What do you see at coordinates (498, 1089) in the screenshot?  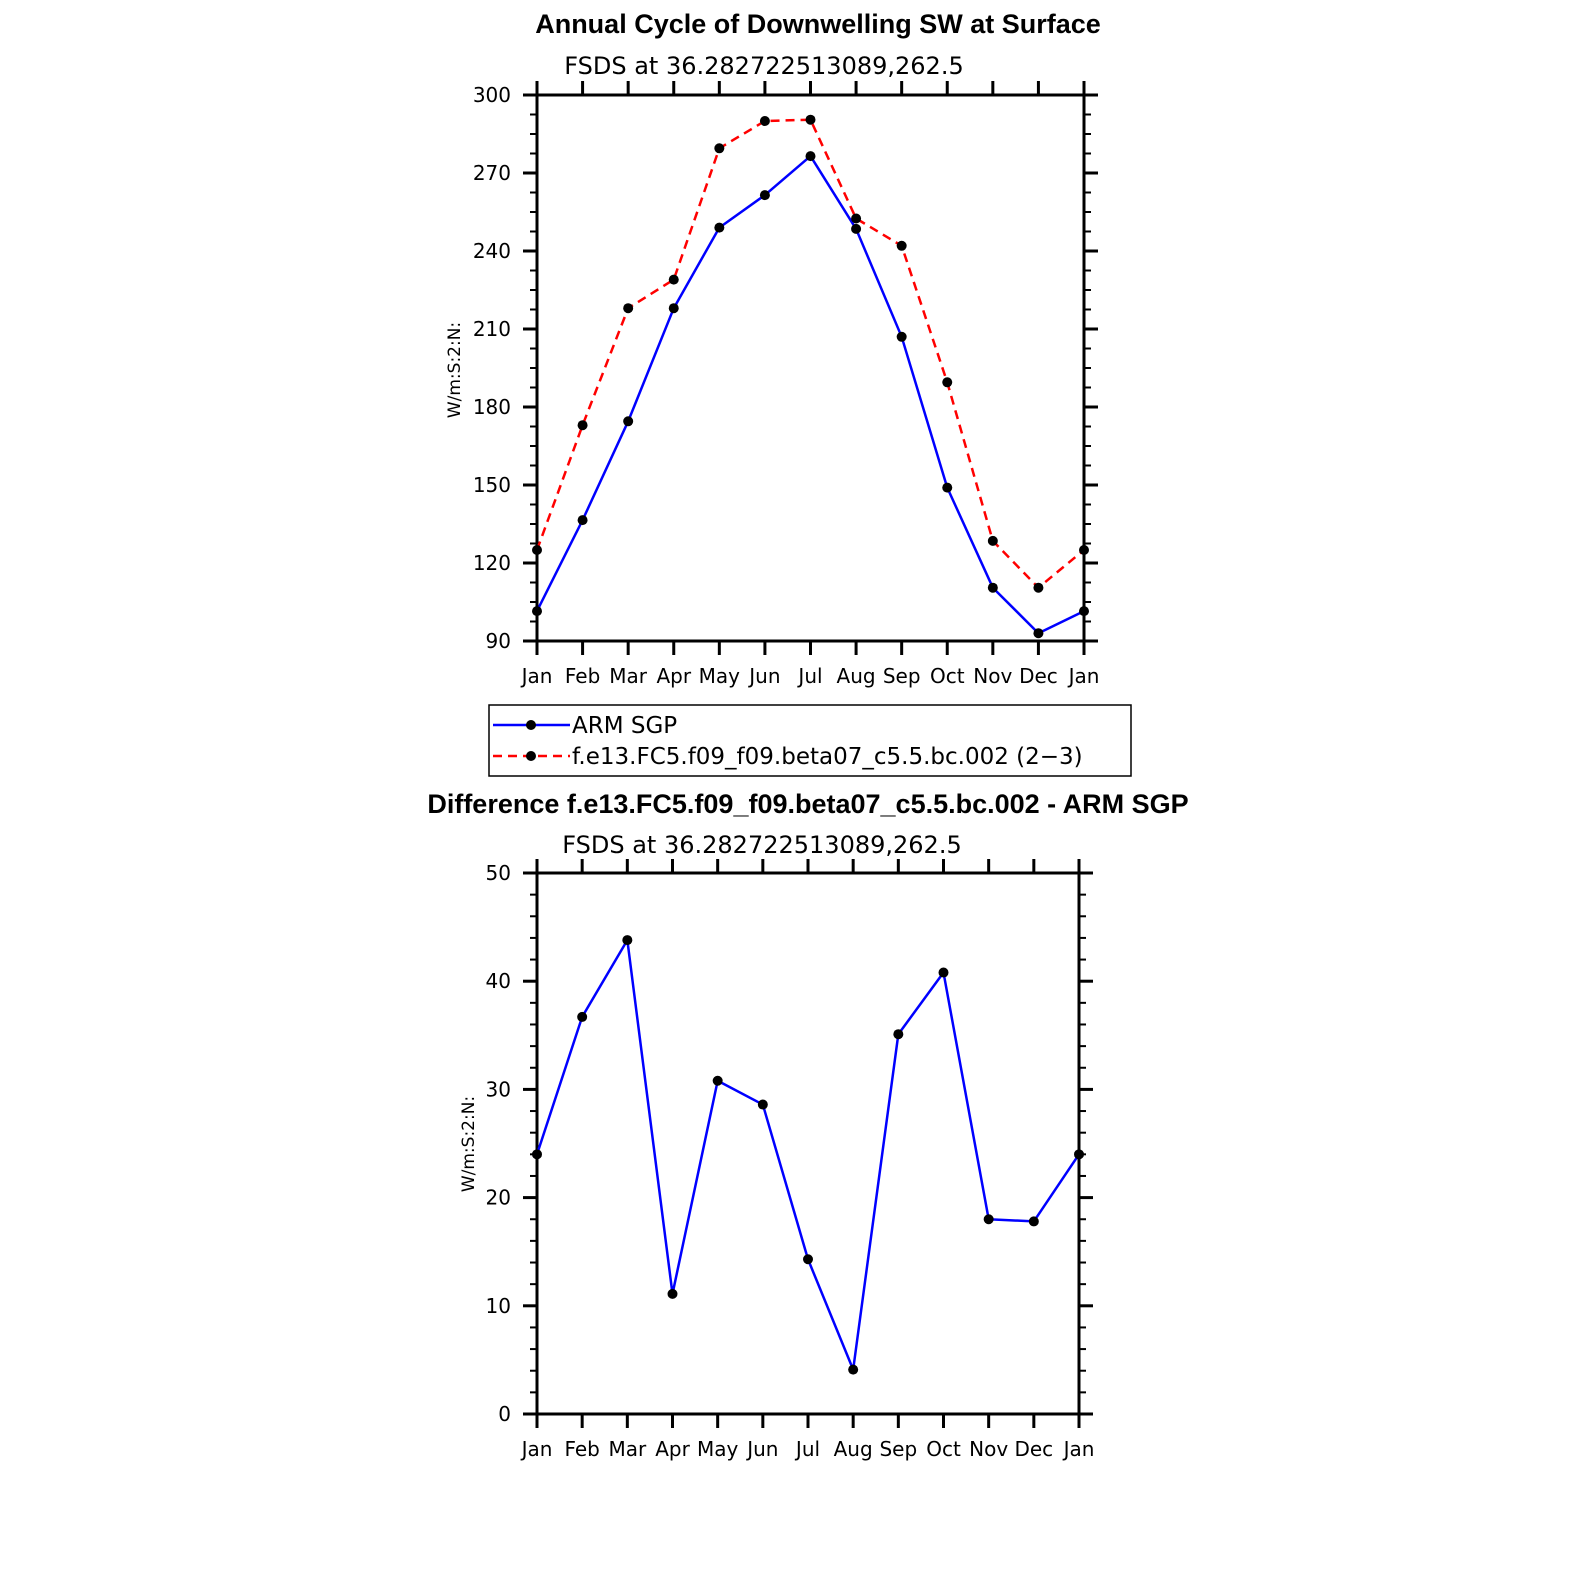 I see `y-tick-label: 30` at bounding box center [498, 1089].